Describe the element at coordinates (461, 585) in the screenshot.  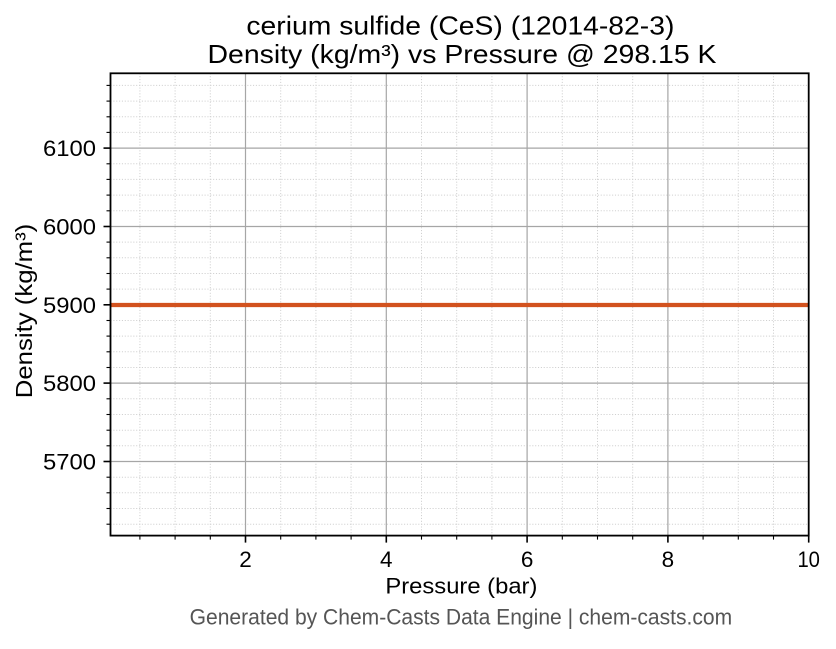
I see `svg-text: Pressure (bar)` at that location.